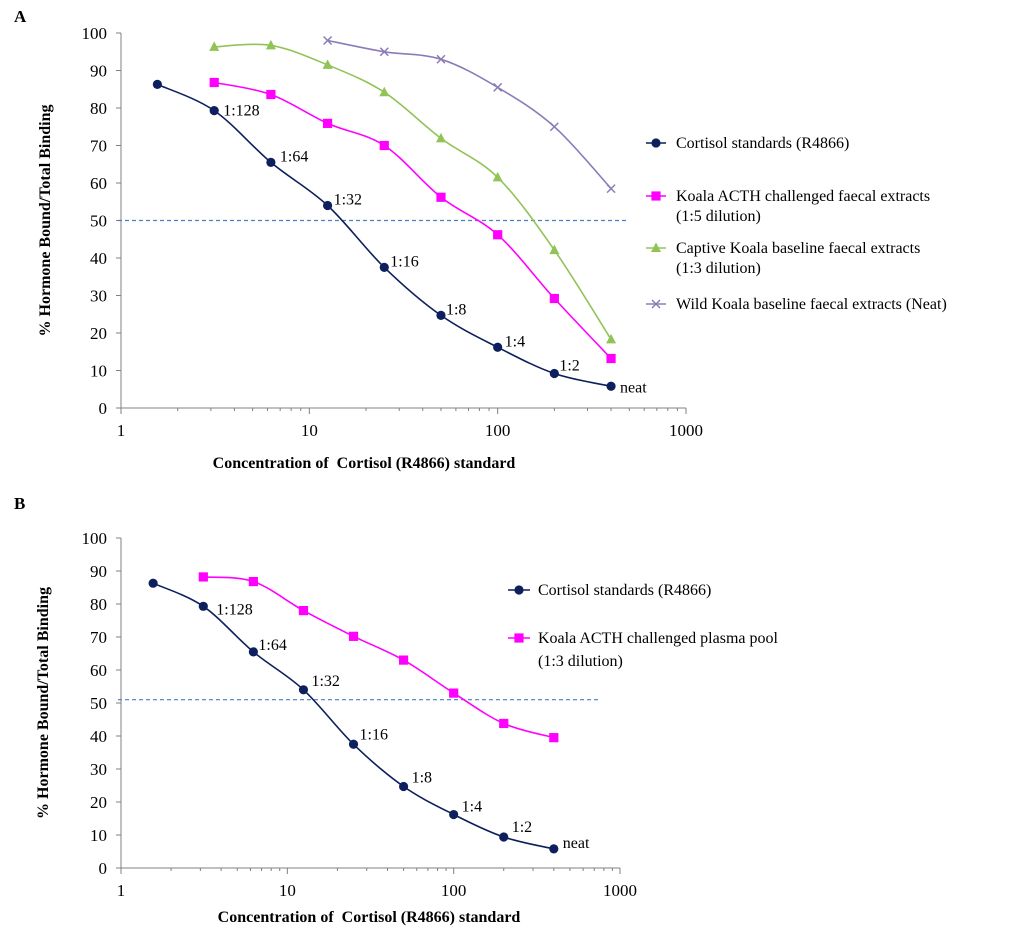 The height and width of the screenshot is (943, 1034). What do you see at coordinates (620, 890) in the screenshot?
I see `x-tick-label: 1000` at bounding box center [620, 890].